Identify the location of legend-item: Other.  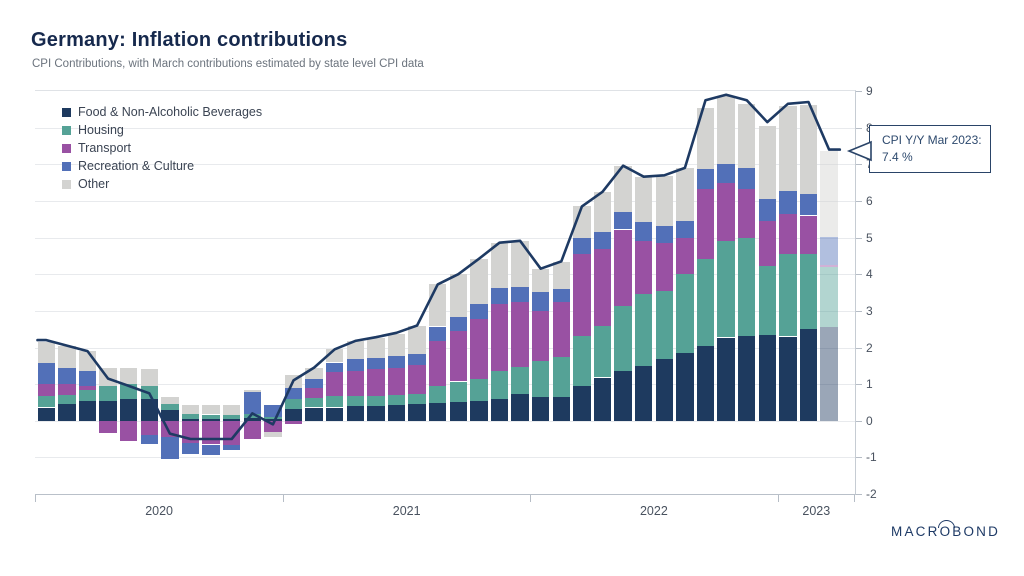
(162, 184).